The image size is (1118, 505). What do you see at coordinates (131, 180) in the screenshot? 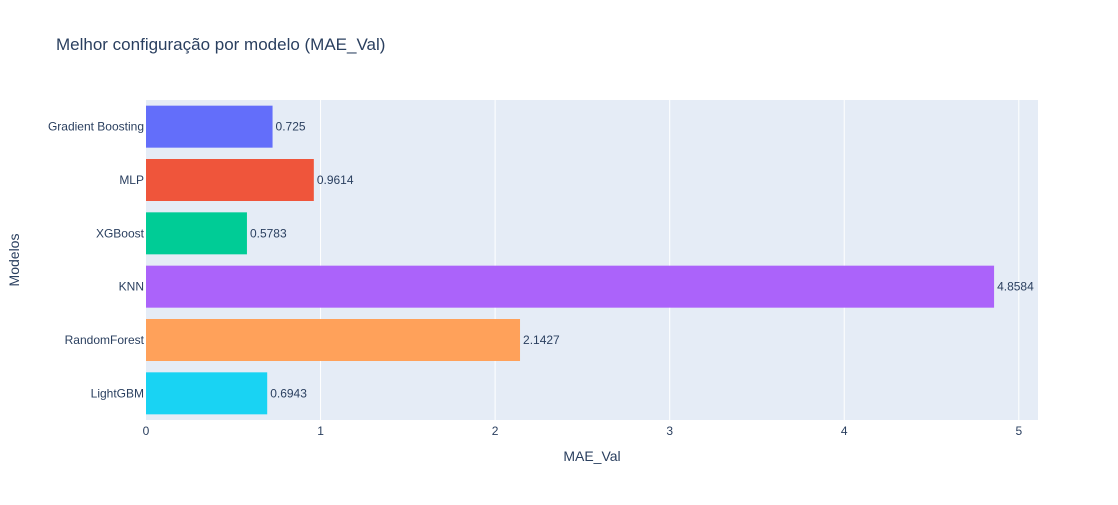
I see `y-tick-label: MLP` at bounding box center [131, 180].